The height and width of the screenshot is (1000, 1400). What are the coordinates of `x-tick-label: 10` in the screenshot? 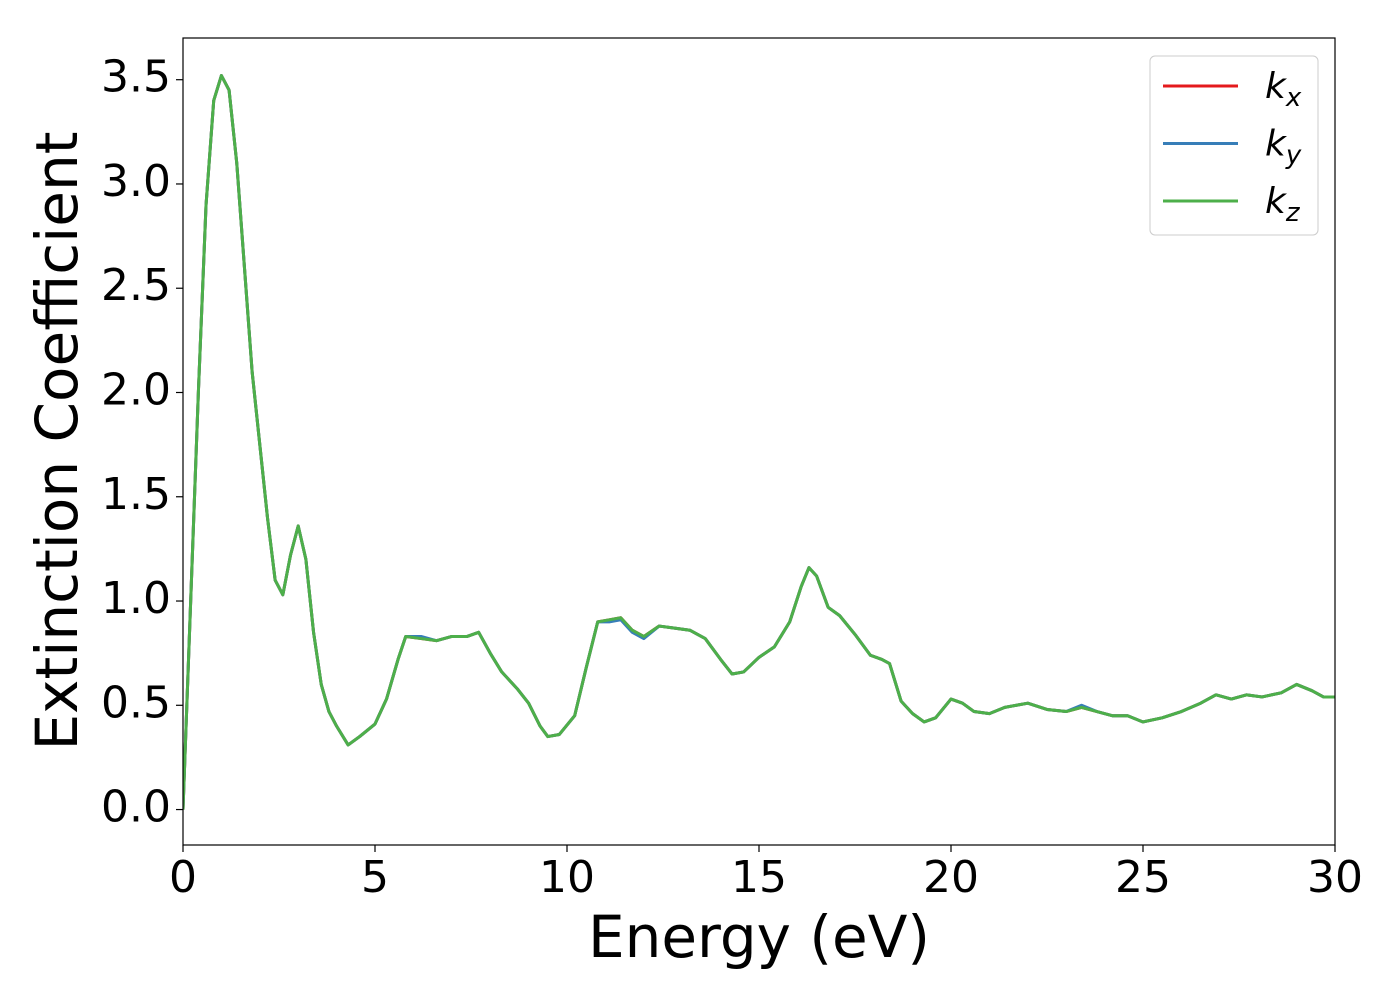 It's located at (567, 877).